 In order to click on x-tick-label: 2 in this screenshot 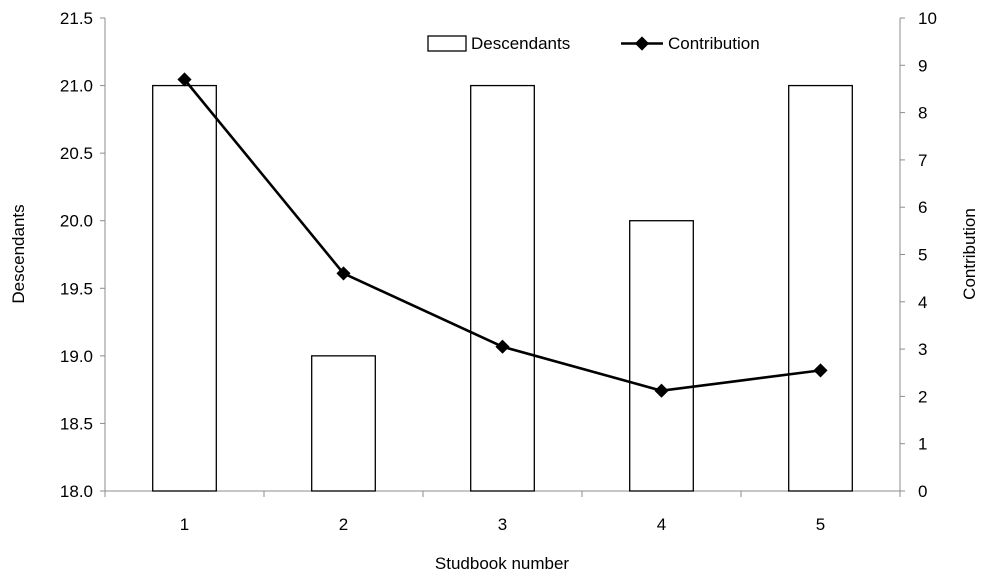, I will do `click(343, 524)`.